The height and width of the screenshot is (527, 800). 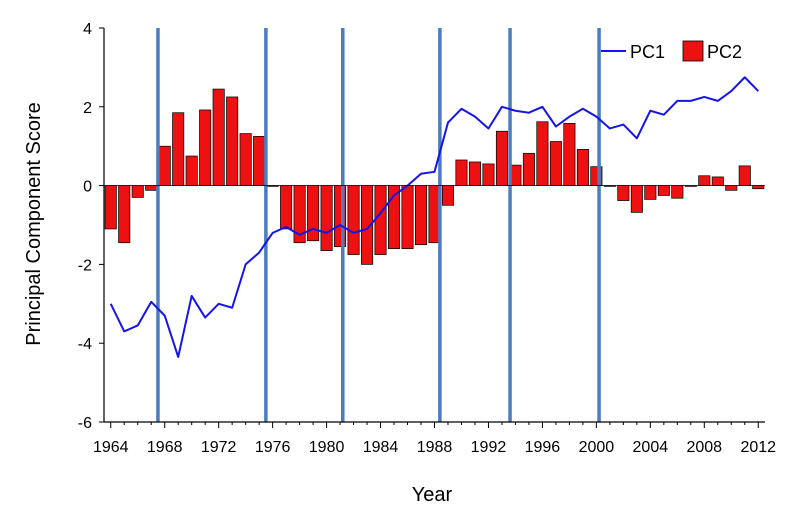 I want to click on x-tick-label: 1972, so click(x=219, y=447).